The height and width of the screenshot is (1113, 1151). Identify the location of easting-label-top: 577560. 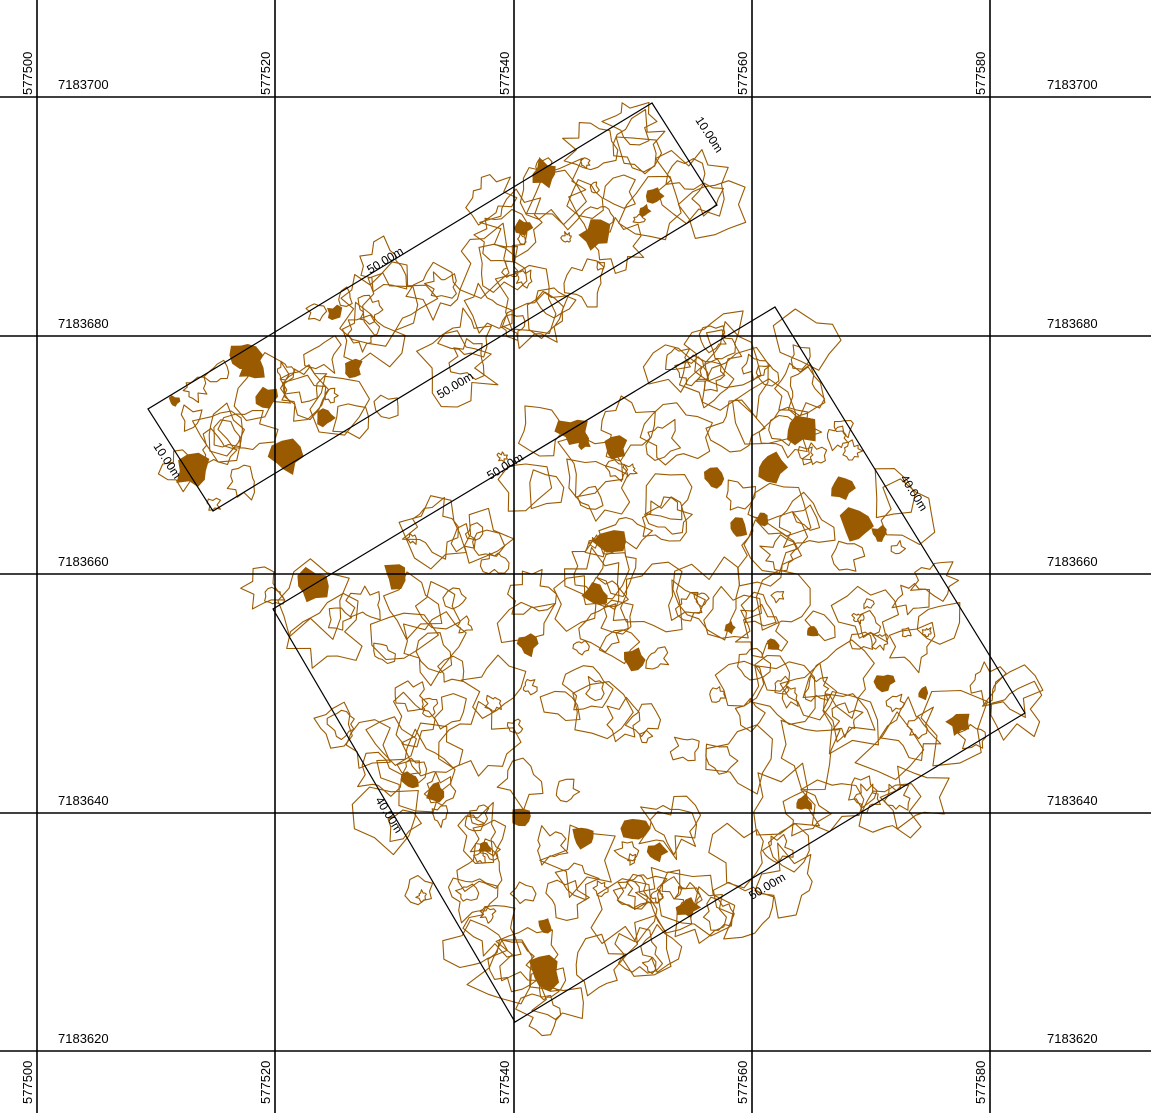
(742, 73).